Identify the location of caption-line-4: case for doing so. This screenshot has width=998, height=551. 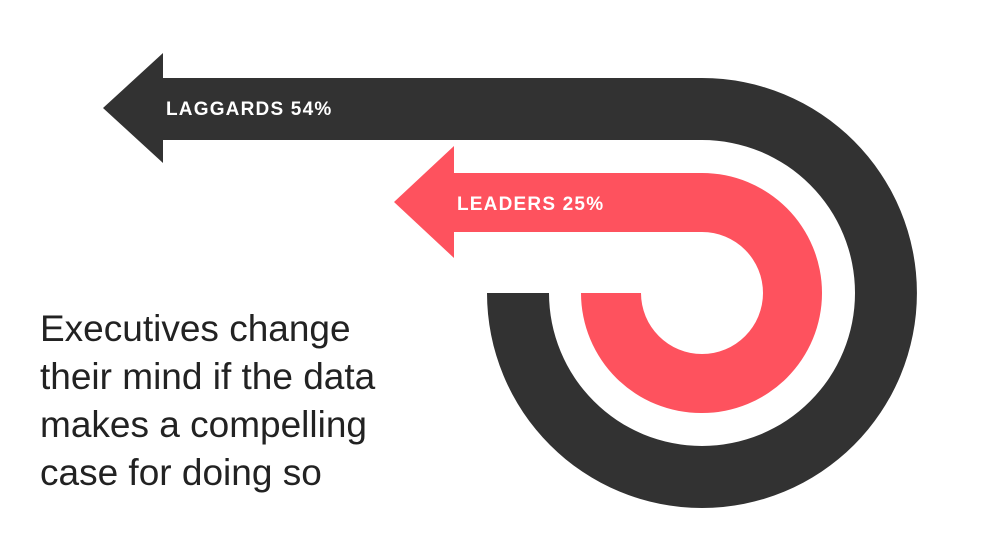
(181, 472).